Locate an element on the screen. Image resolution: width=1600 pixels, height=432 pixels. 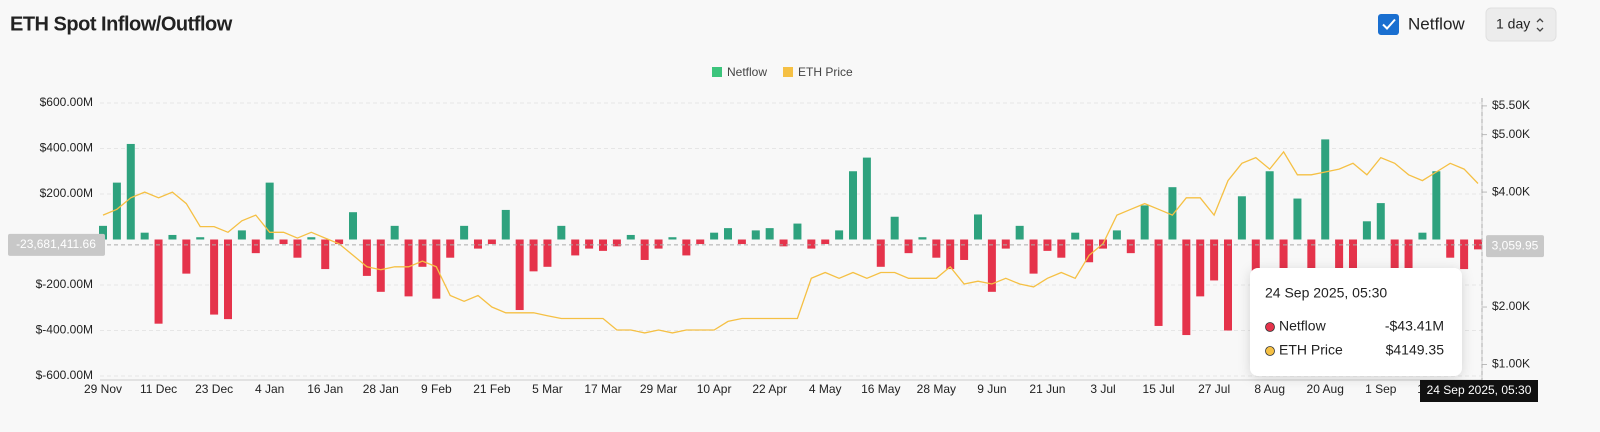
x-tick-label: 5 Mar is located at coordinates (547, 389).